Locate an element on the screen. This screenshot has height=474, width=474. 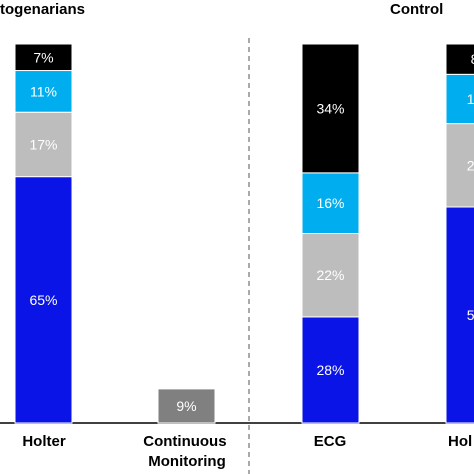
bar-label-0-3: 7% is located at coordinates (43, 57).